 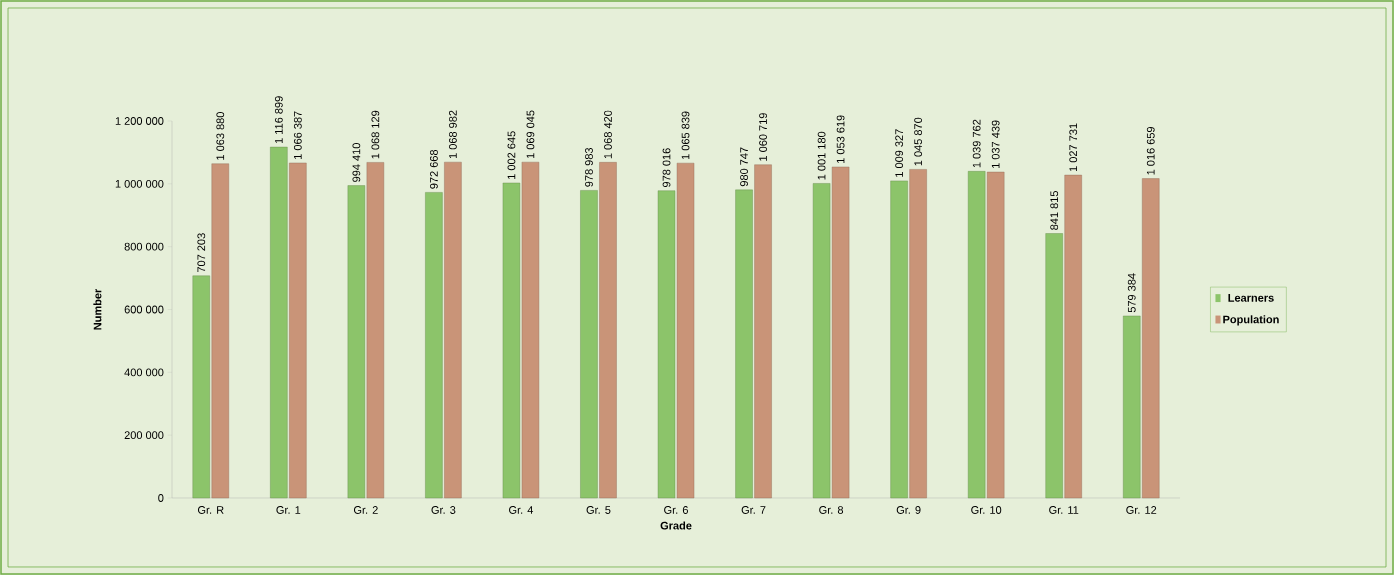 What do you see at coordinates (434, 169) in the screenshot?
I see `data-label: 972 668` at bounding box center [434, 169].